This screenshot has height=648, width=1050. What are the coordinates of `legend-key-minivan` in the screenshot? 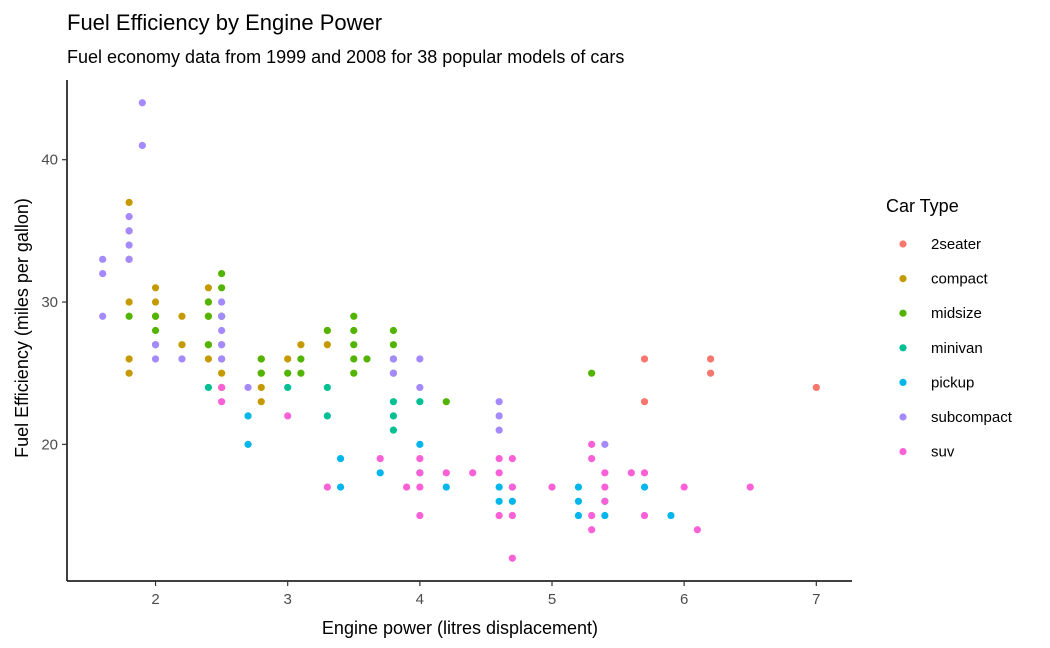 It's located at (903, 348).